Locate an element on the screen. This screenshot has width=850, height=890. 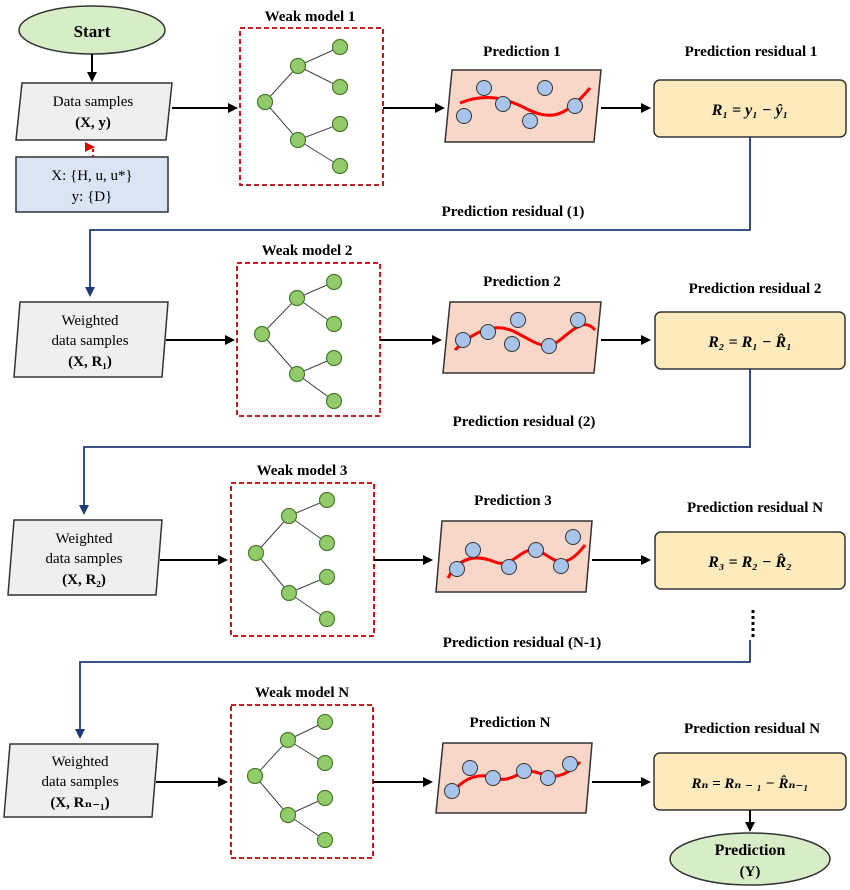
weighted-samples-1: Weighted data samples (X, R₁) is located at coordinates (91, 339).